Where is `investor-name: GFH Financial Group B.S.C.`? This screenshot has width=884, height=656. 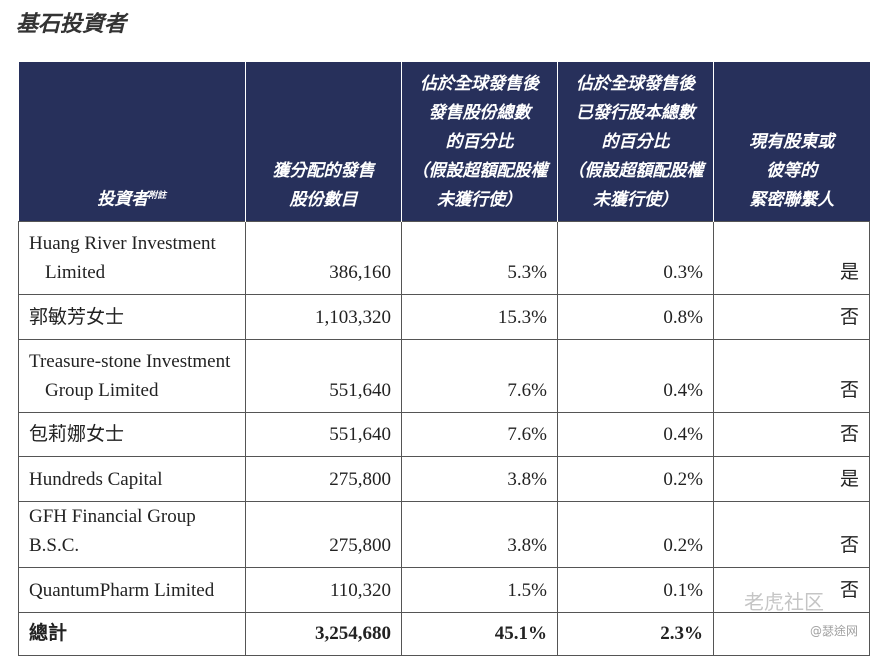 investor-name: GFH Financial Group B.S.C. is located at coordinates (132, 534).